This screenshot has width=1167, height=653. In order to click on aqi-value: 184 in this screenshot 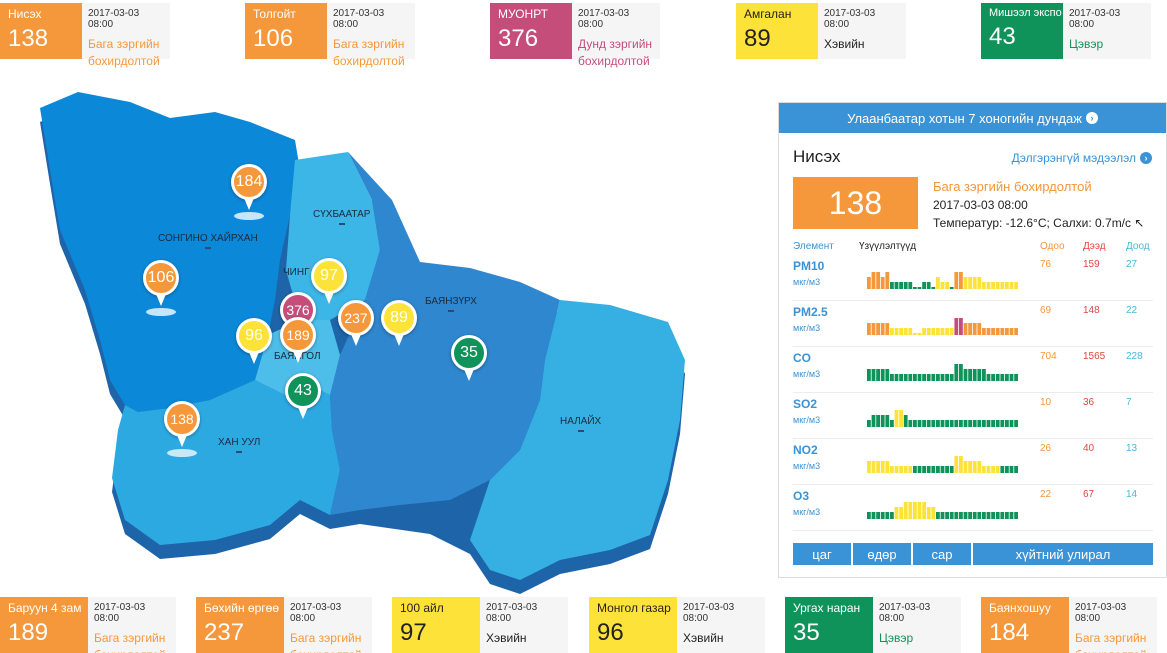, I will do `click(1009, 632)`.